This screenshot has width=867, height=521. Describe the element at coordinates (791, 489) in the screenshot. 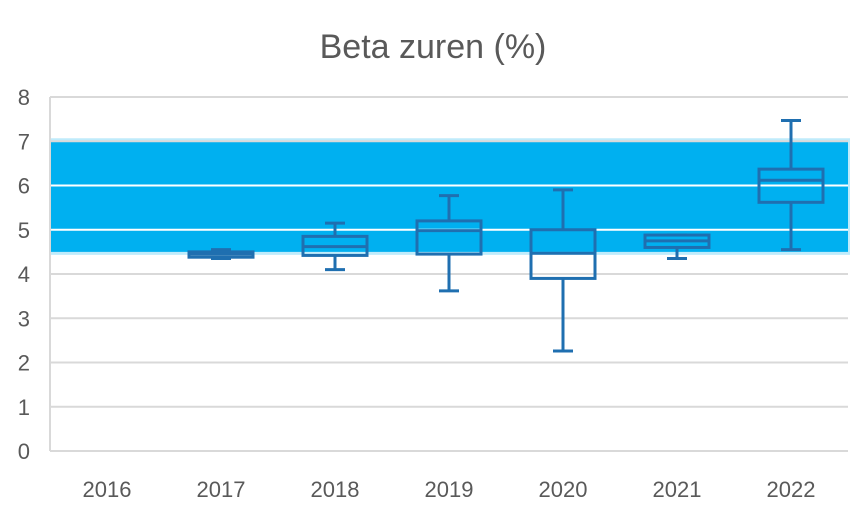

I see `x-tick-label: 2022` at that location.